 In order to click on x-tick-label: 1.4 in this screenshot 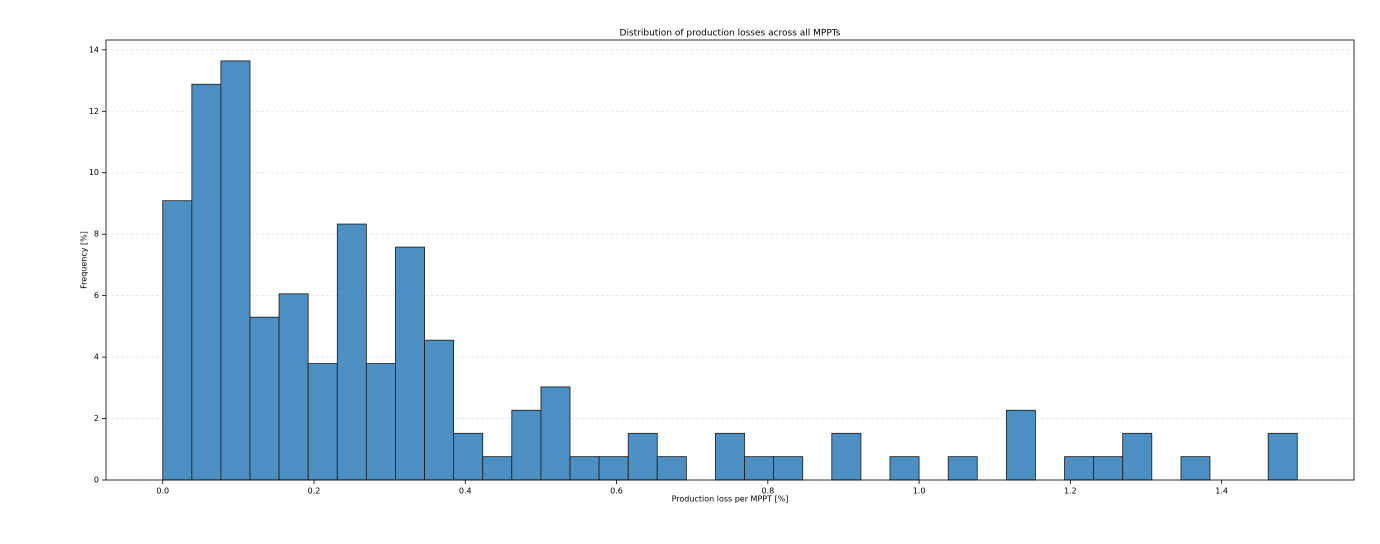, I will do `click(1221, 491)`.